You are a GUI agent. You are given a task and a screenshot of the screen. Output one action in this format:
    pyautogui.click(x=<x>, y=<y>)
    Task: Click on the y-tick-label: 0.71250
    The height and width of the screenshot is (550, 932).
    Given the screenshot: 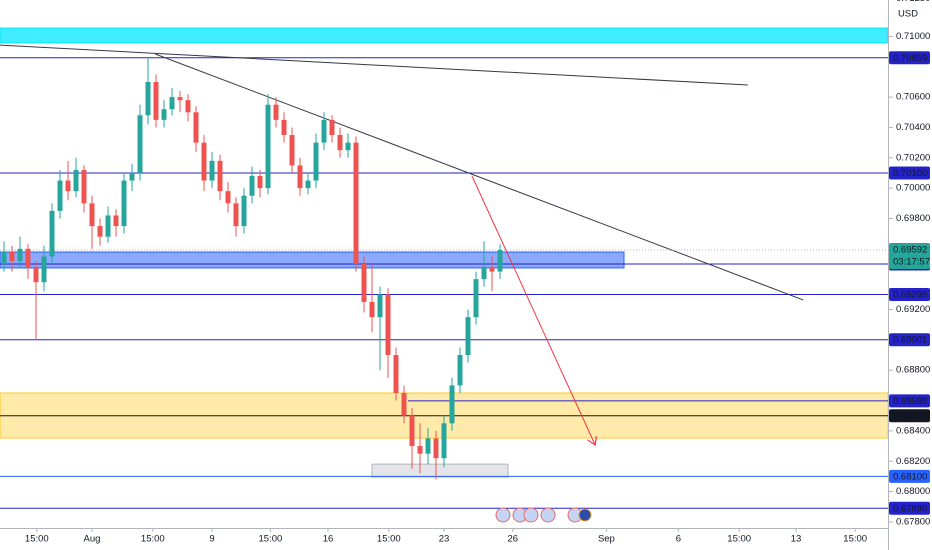 What is the action you would take?
    pyautogui.click(x=913, y=2)
    